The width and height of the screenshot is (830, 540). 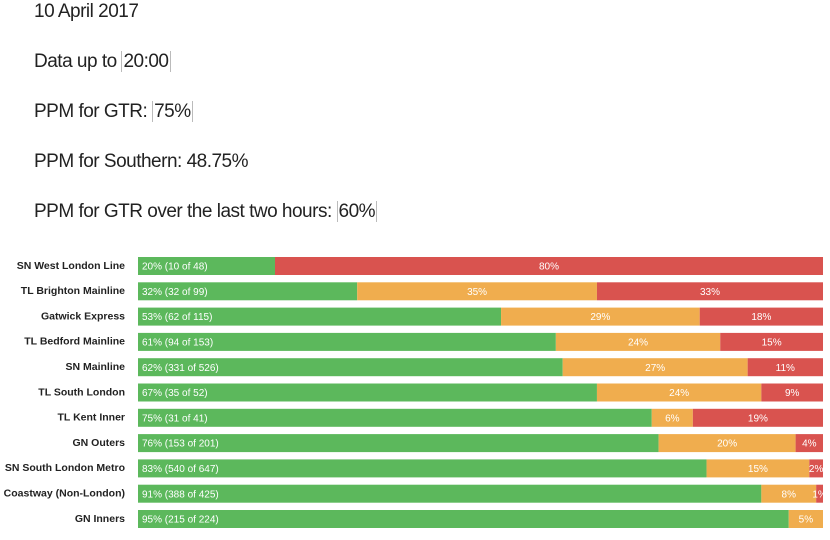 What do you see at coordinates (71, 266) in the screenshot?
I see `category-label: SN West London Line` at bounding box center [71, 266].